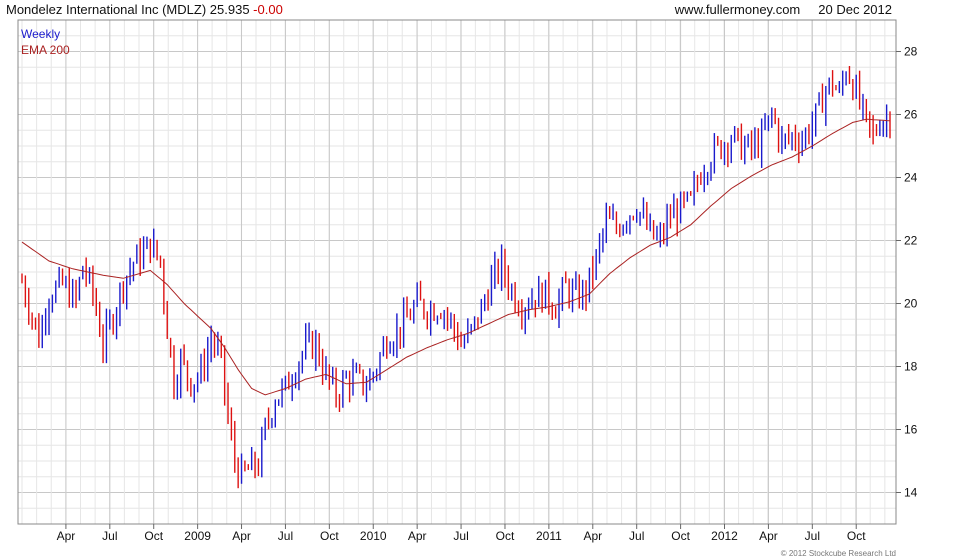  I want to click on x-tick-label: 2010, so click(373, 536).